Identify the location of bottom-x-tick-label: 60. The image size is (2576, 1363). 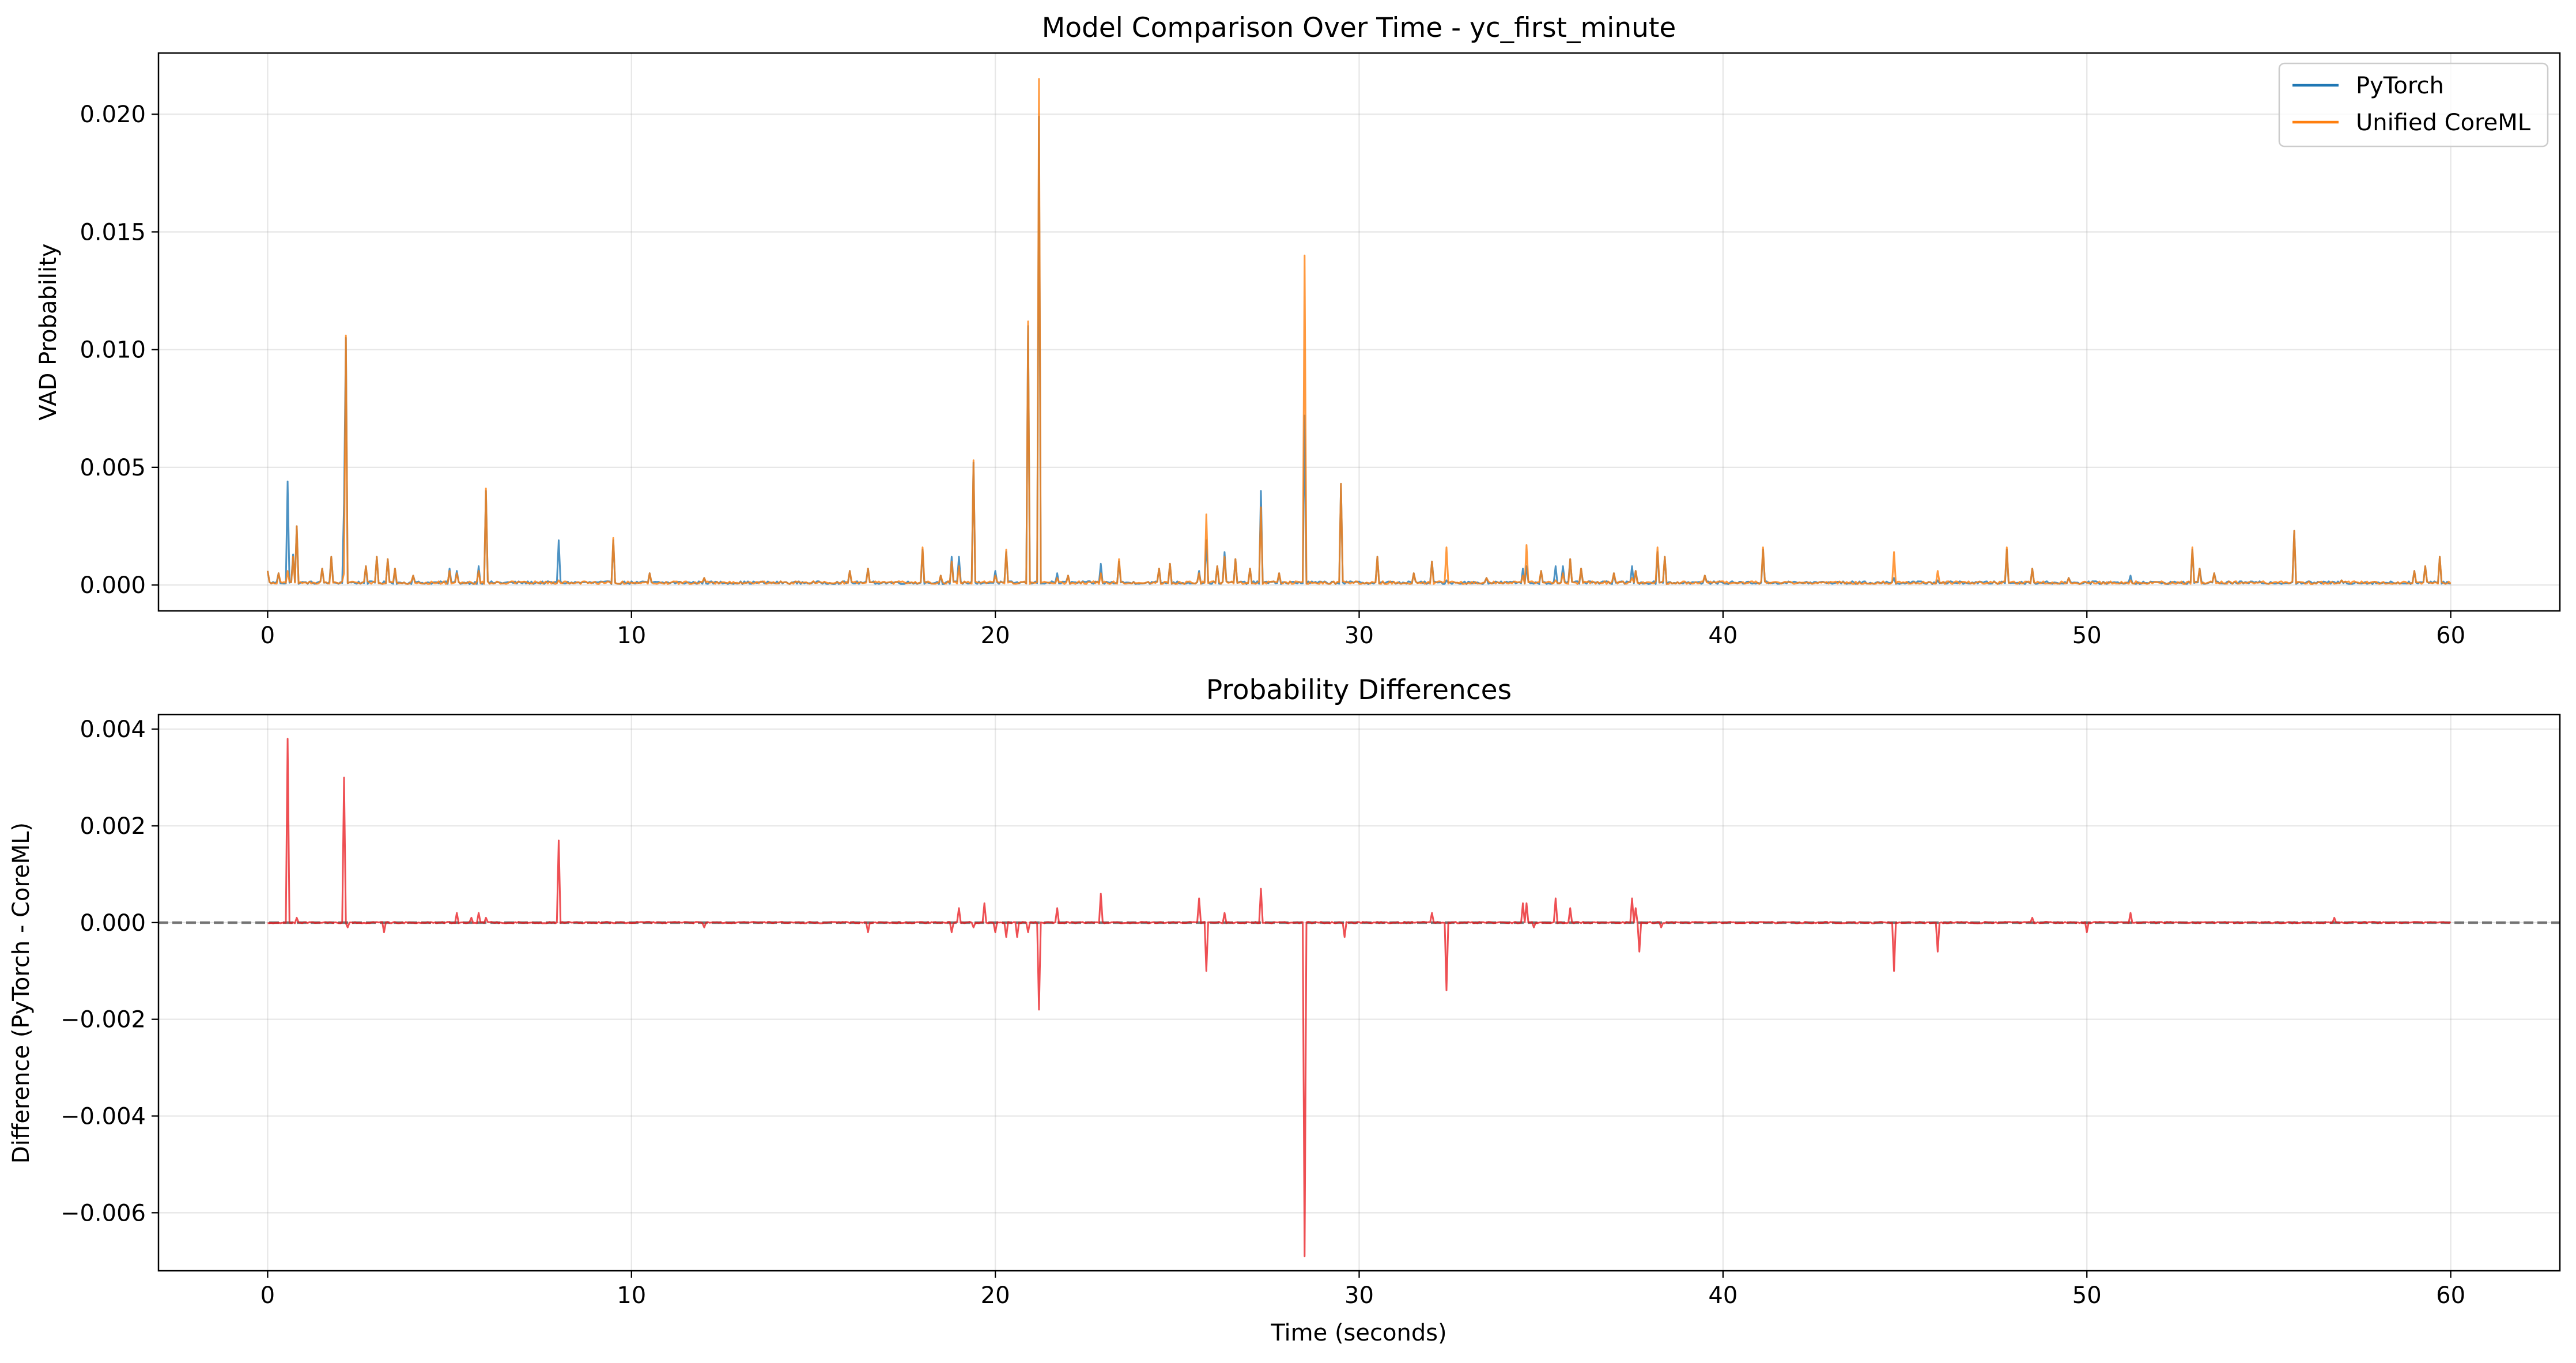
(2450, 1295).